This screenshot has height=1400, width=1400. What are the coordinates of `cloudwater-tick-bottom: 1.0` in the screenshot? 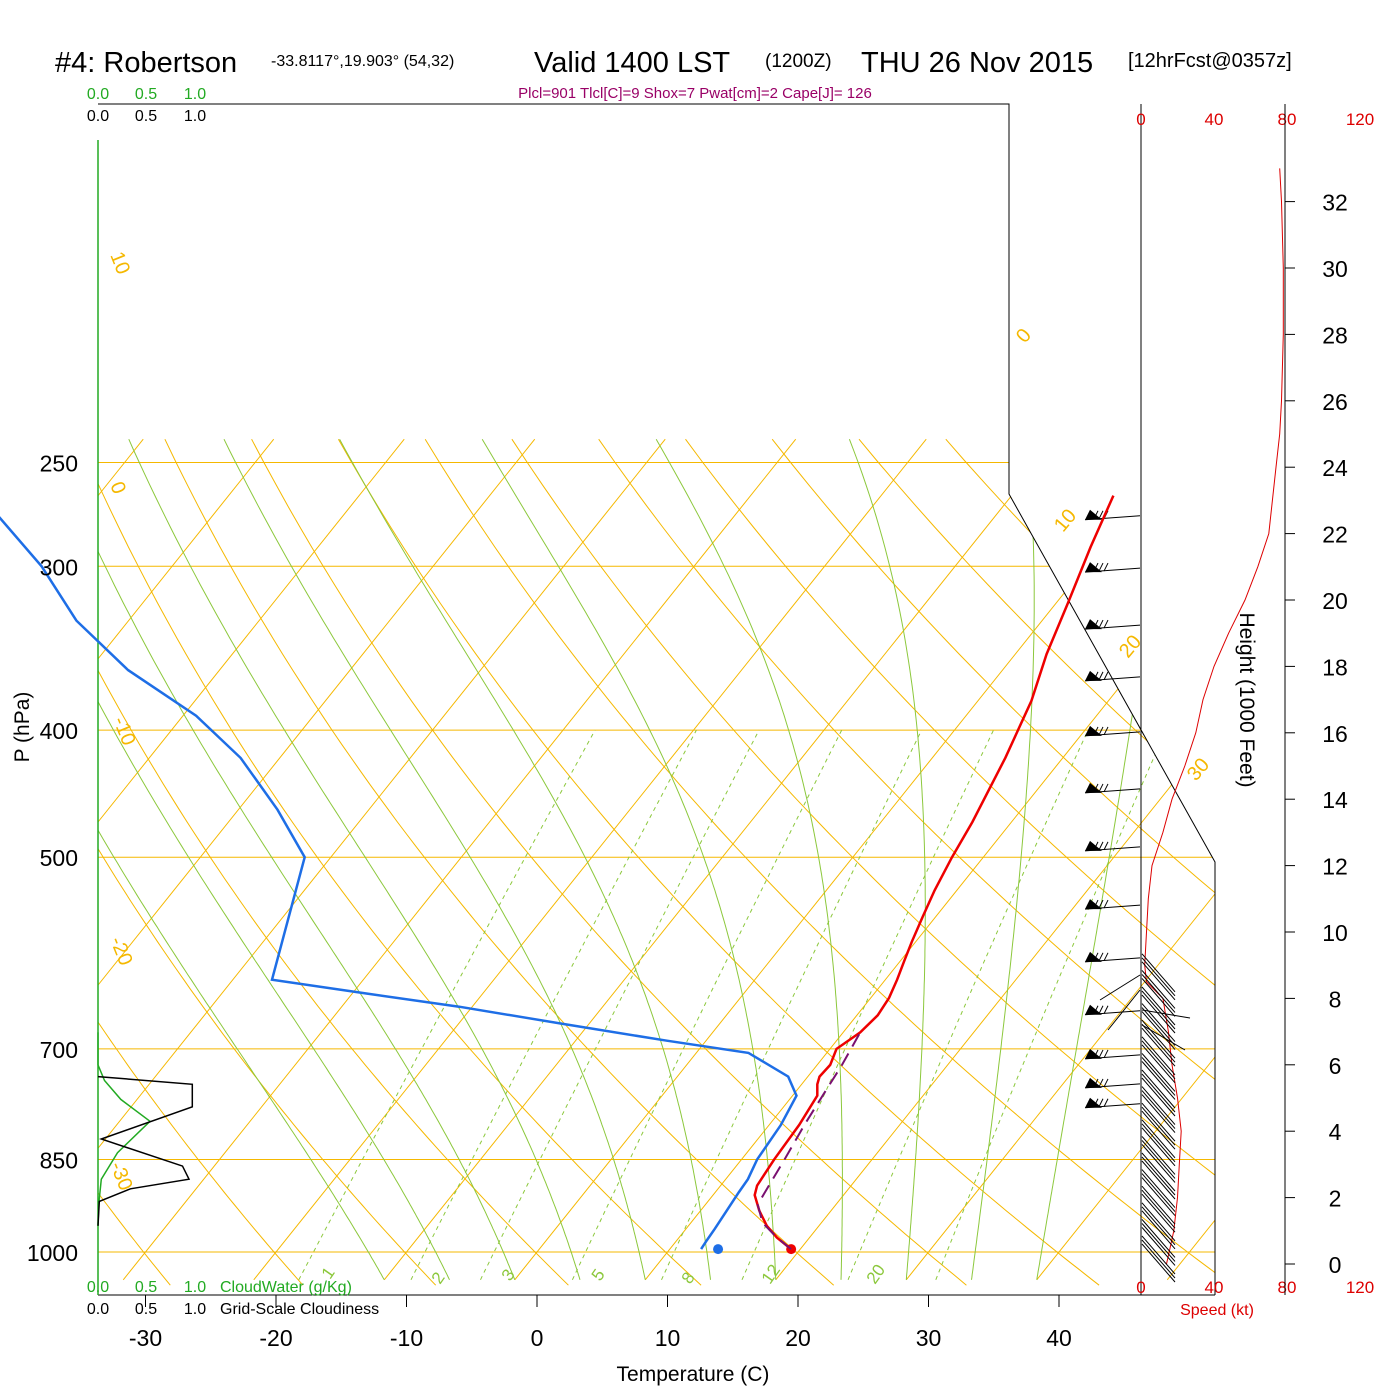 It's located at (195, 1287).